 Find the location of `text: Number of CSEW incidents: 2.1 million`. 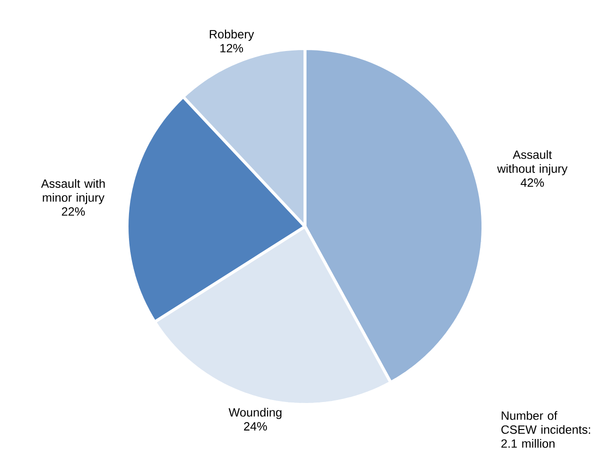

text: Number of CSEW incidents: 2.1 million is located at coordinates (545, 429).